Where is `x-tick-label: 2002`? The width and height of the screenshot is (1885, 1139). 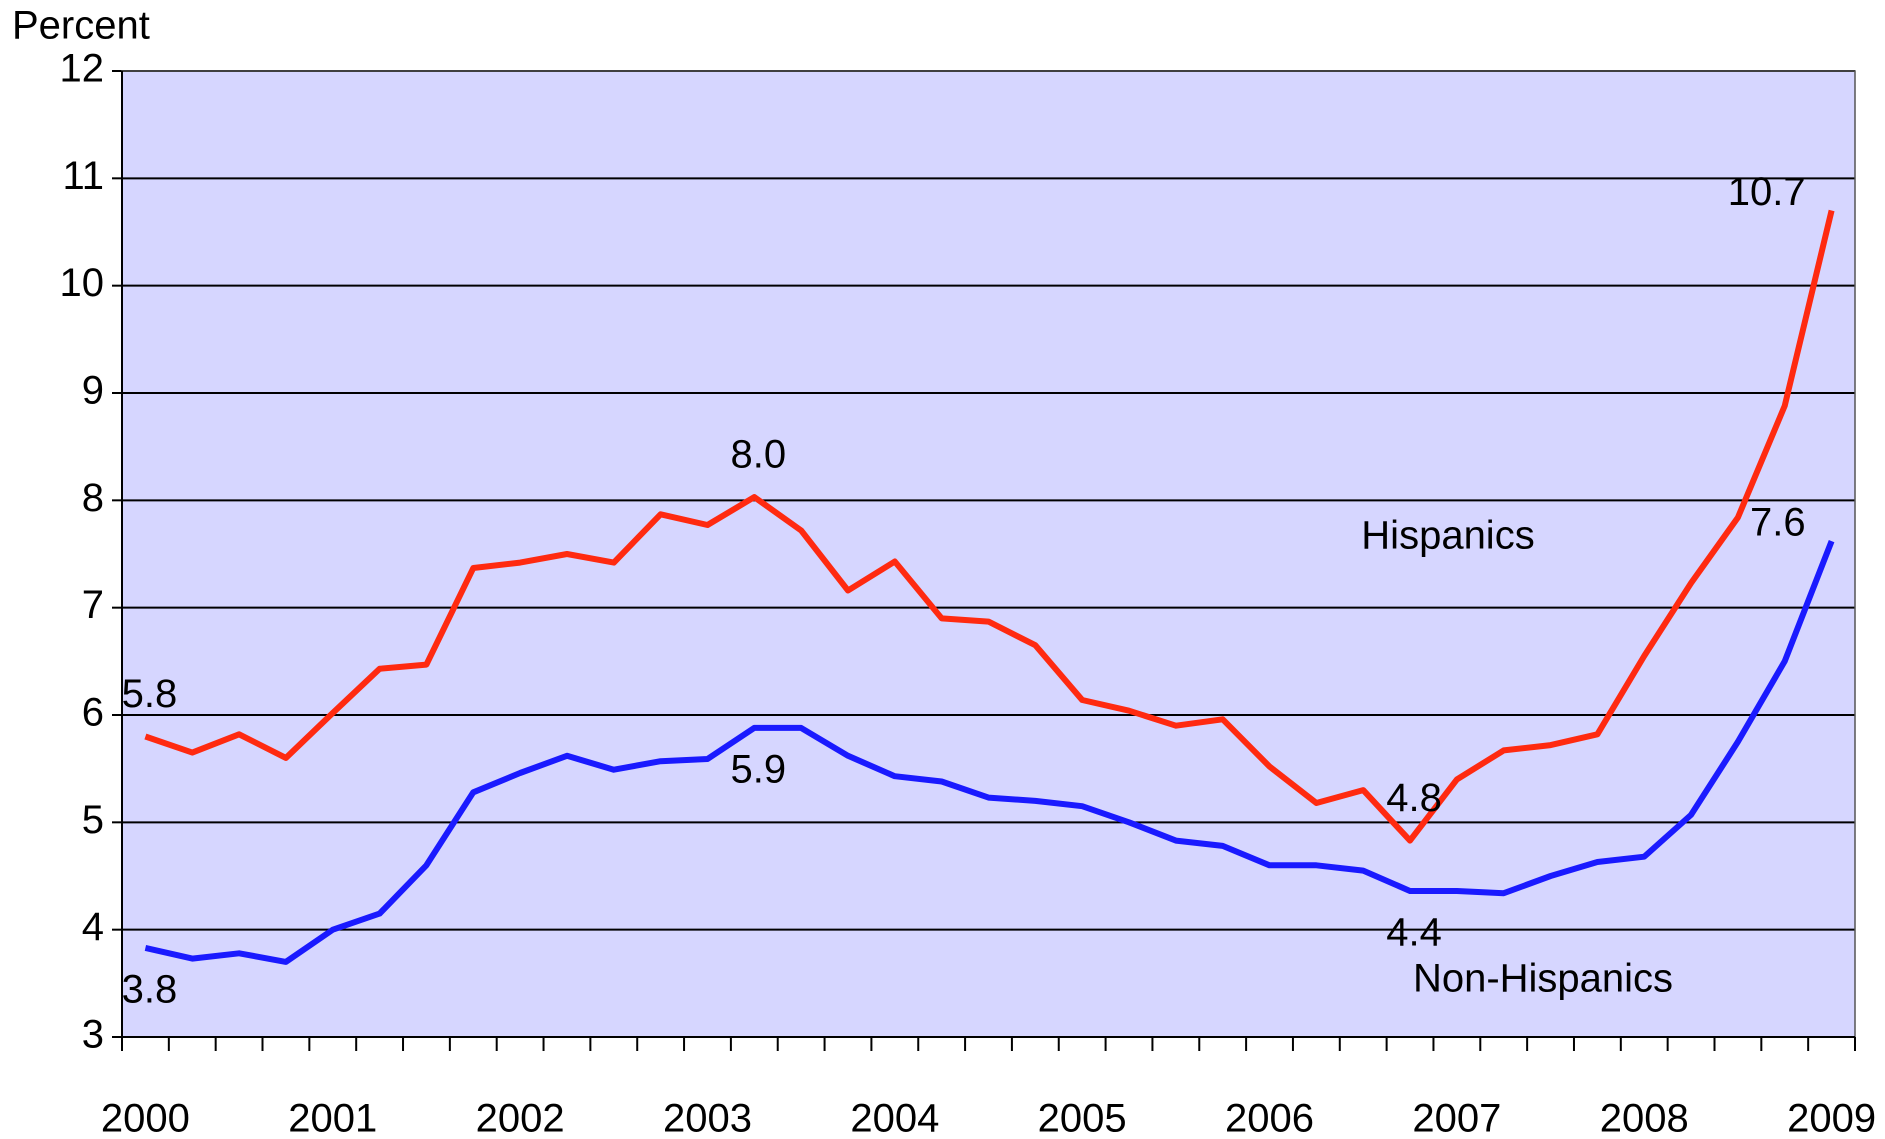
x-tick-label: 2002 is located at coordinates (520, 1118).